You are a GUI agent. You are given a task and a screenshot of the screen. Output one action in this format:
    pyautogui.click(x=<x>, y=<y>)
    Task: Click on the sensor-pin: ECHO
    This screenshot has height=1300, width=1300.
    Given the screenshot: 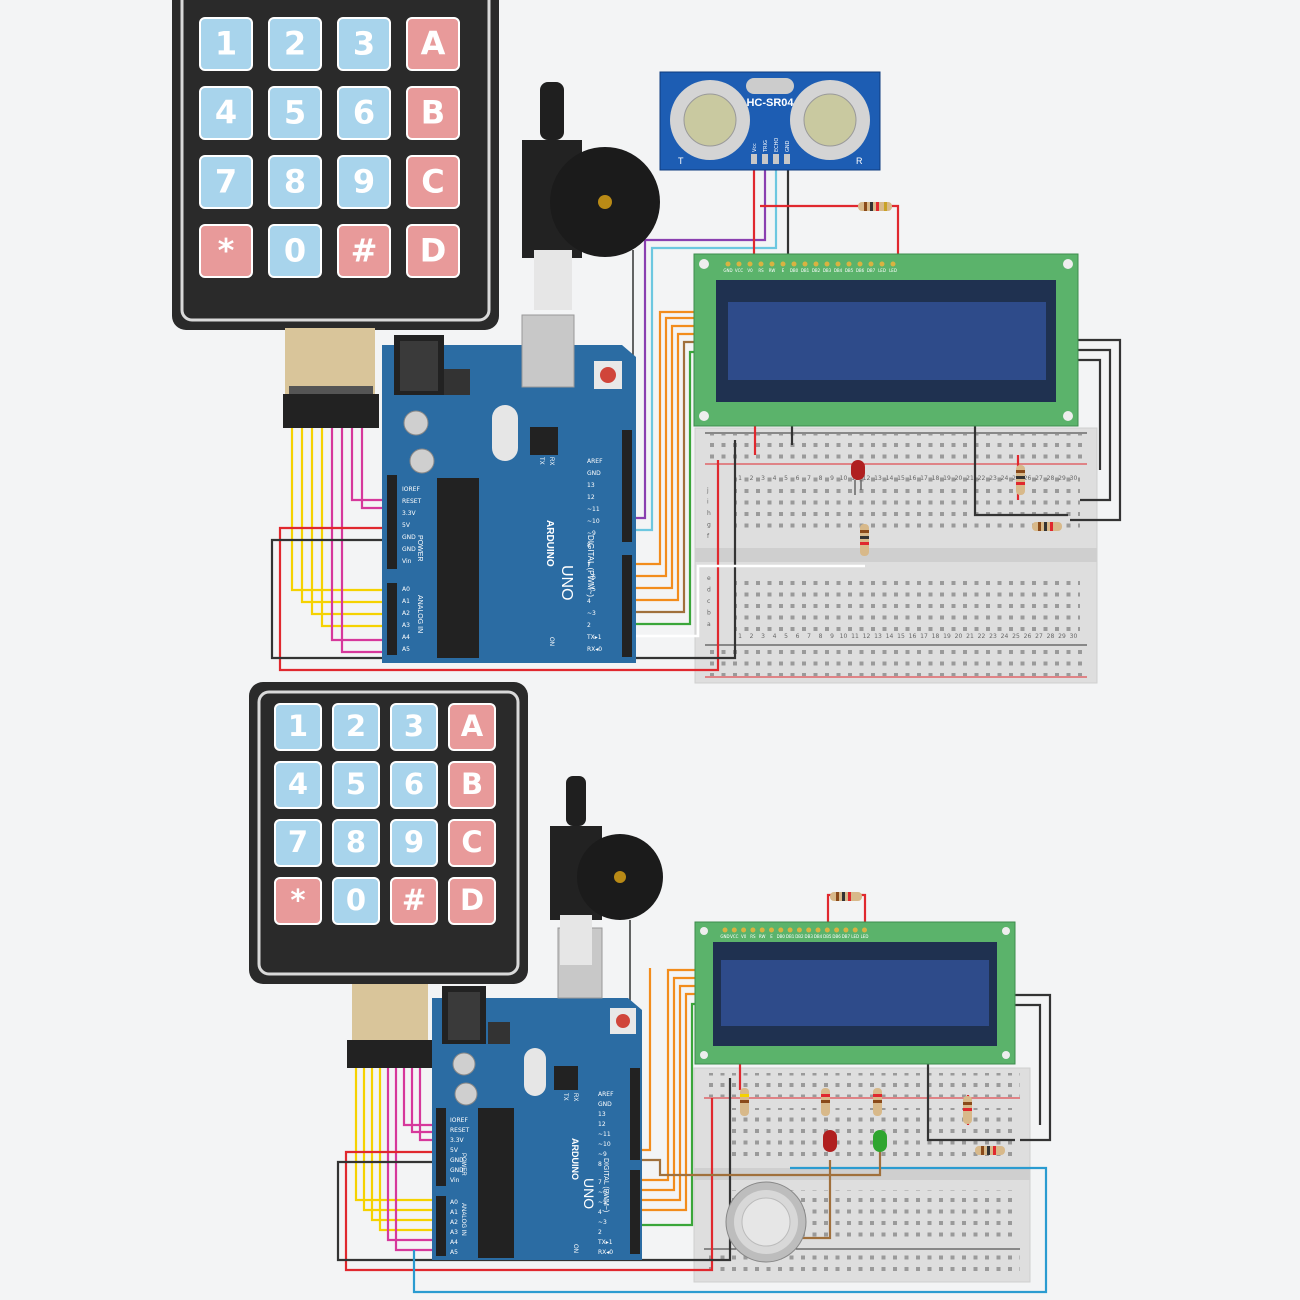 What is the action you would take?
    pyautogui.click(x=776, y=151)
    